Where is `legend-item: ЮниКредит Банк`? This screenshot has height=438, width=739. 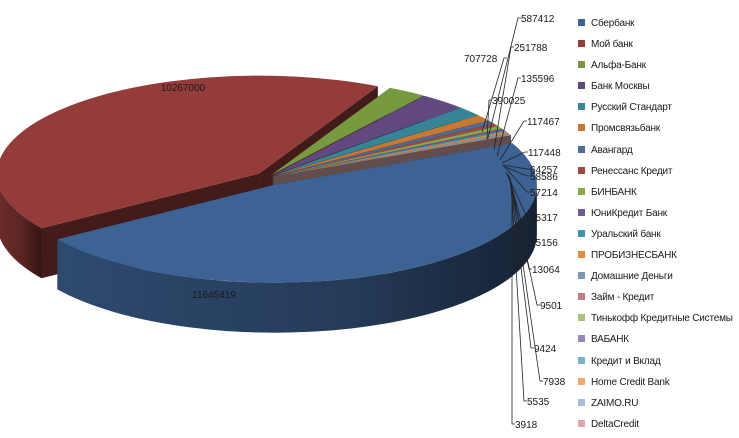
legend-item: ЮниКредит Банк is located at coordinates (658, 213).